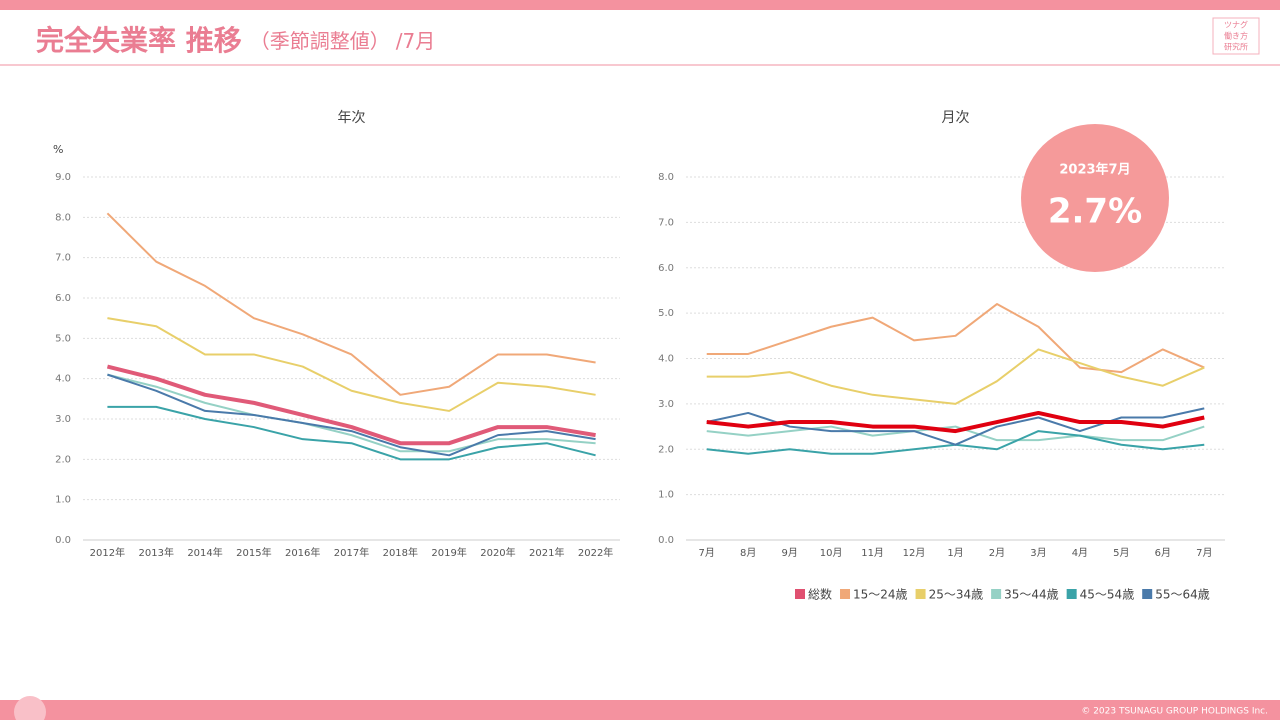 This screenshot has height=724, width=1280. Describe the element at coordinates (640, 710) in the screenshot. I see `bottom-bar` at that location.